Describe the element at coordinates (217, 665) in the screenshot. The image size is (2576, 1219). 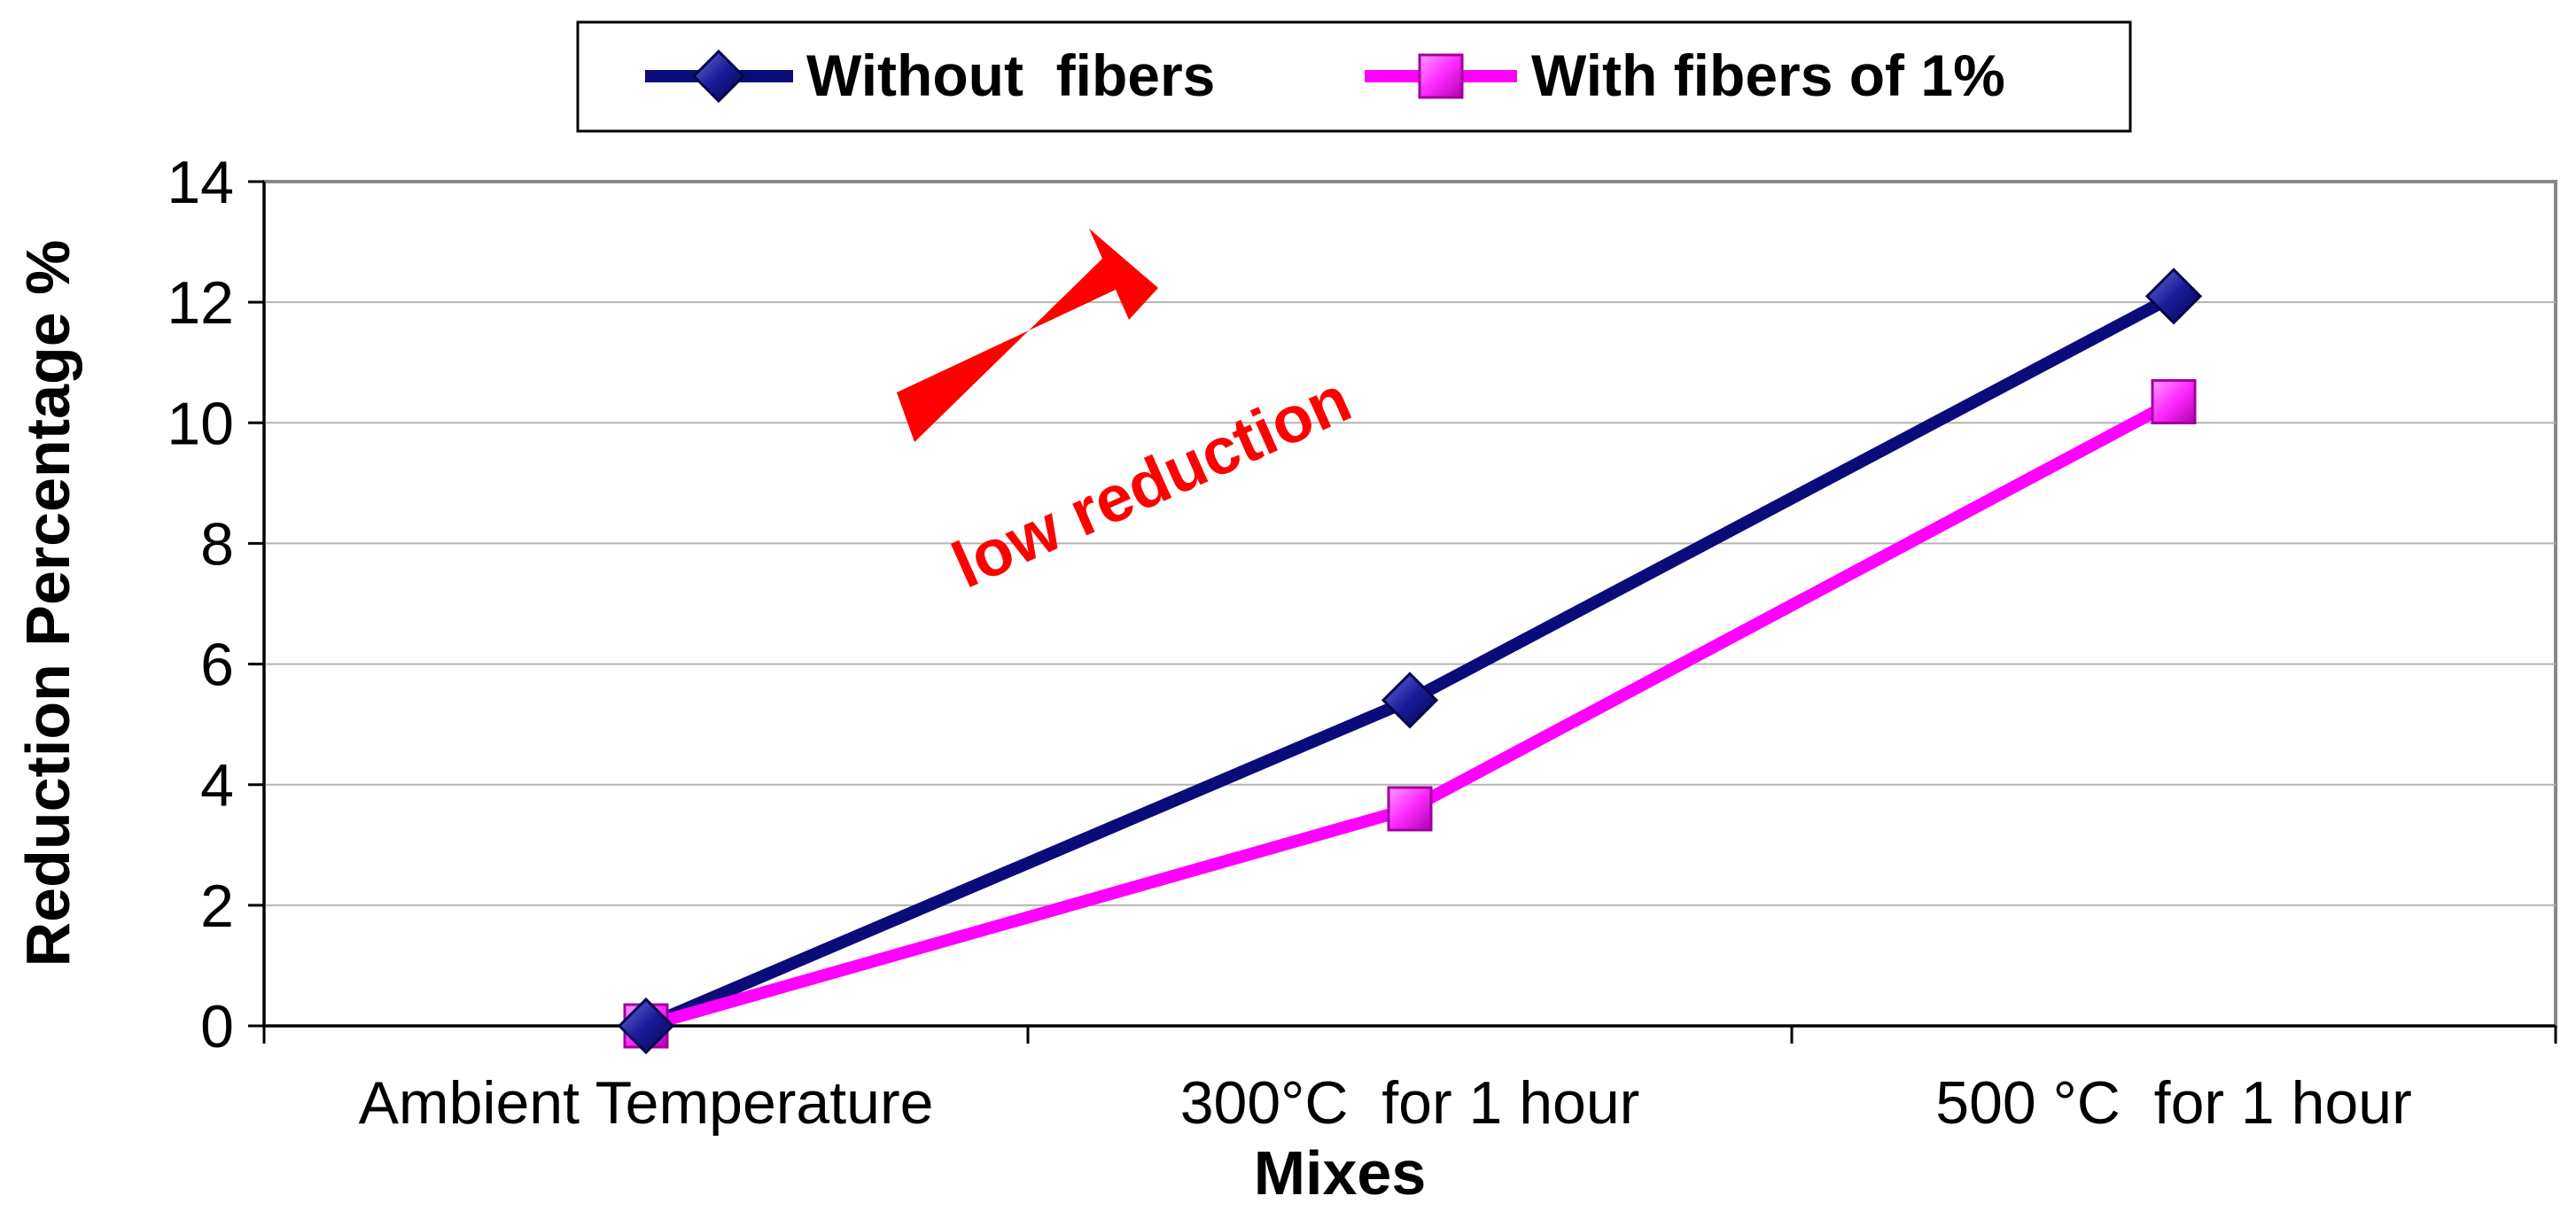
I see `y-tick-label-6: 6` at that location.